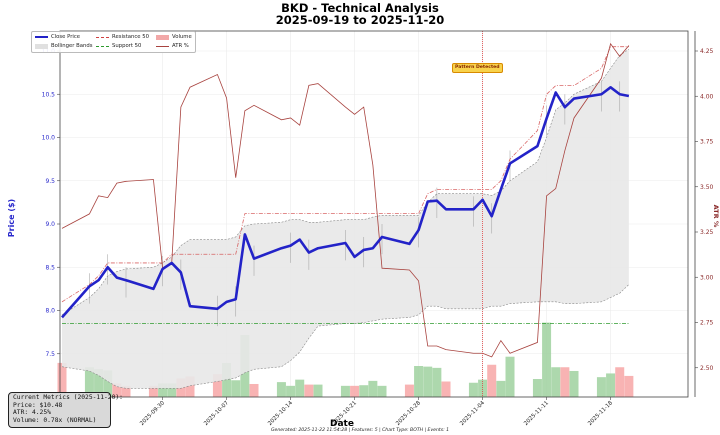  What do you see at coordinates (477, 68) in the screenshot?
I see `pattern-detected-badge: Pattern Detected` at bounding box center [477, 68].